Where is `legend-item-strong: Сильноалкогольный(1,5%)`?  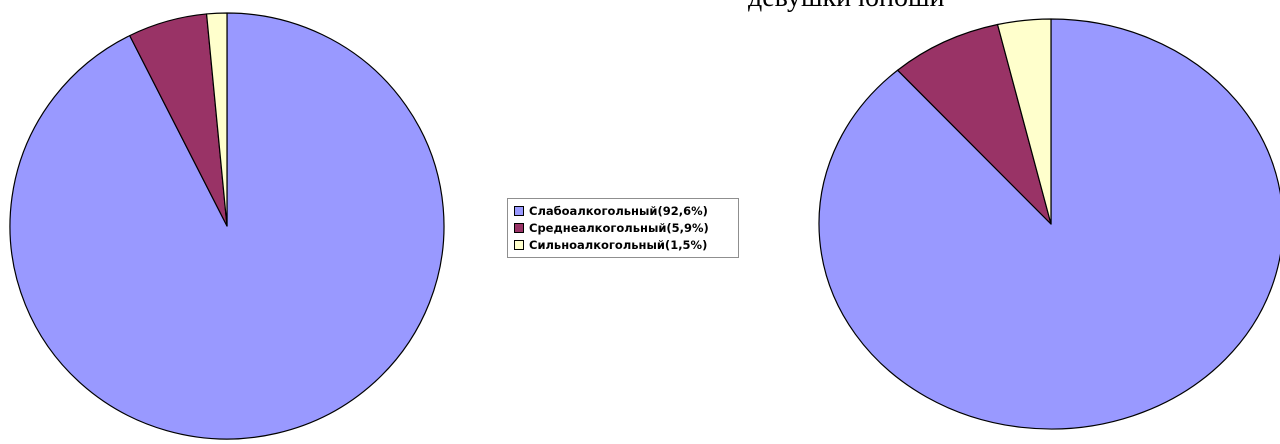 legend-item-strong: Сильноалкогольный(1,5%) is located at coordinates (623, 244).